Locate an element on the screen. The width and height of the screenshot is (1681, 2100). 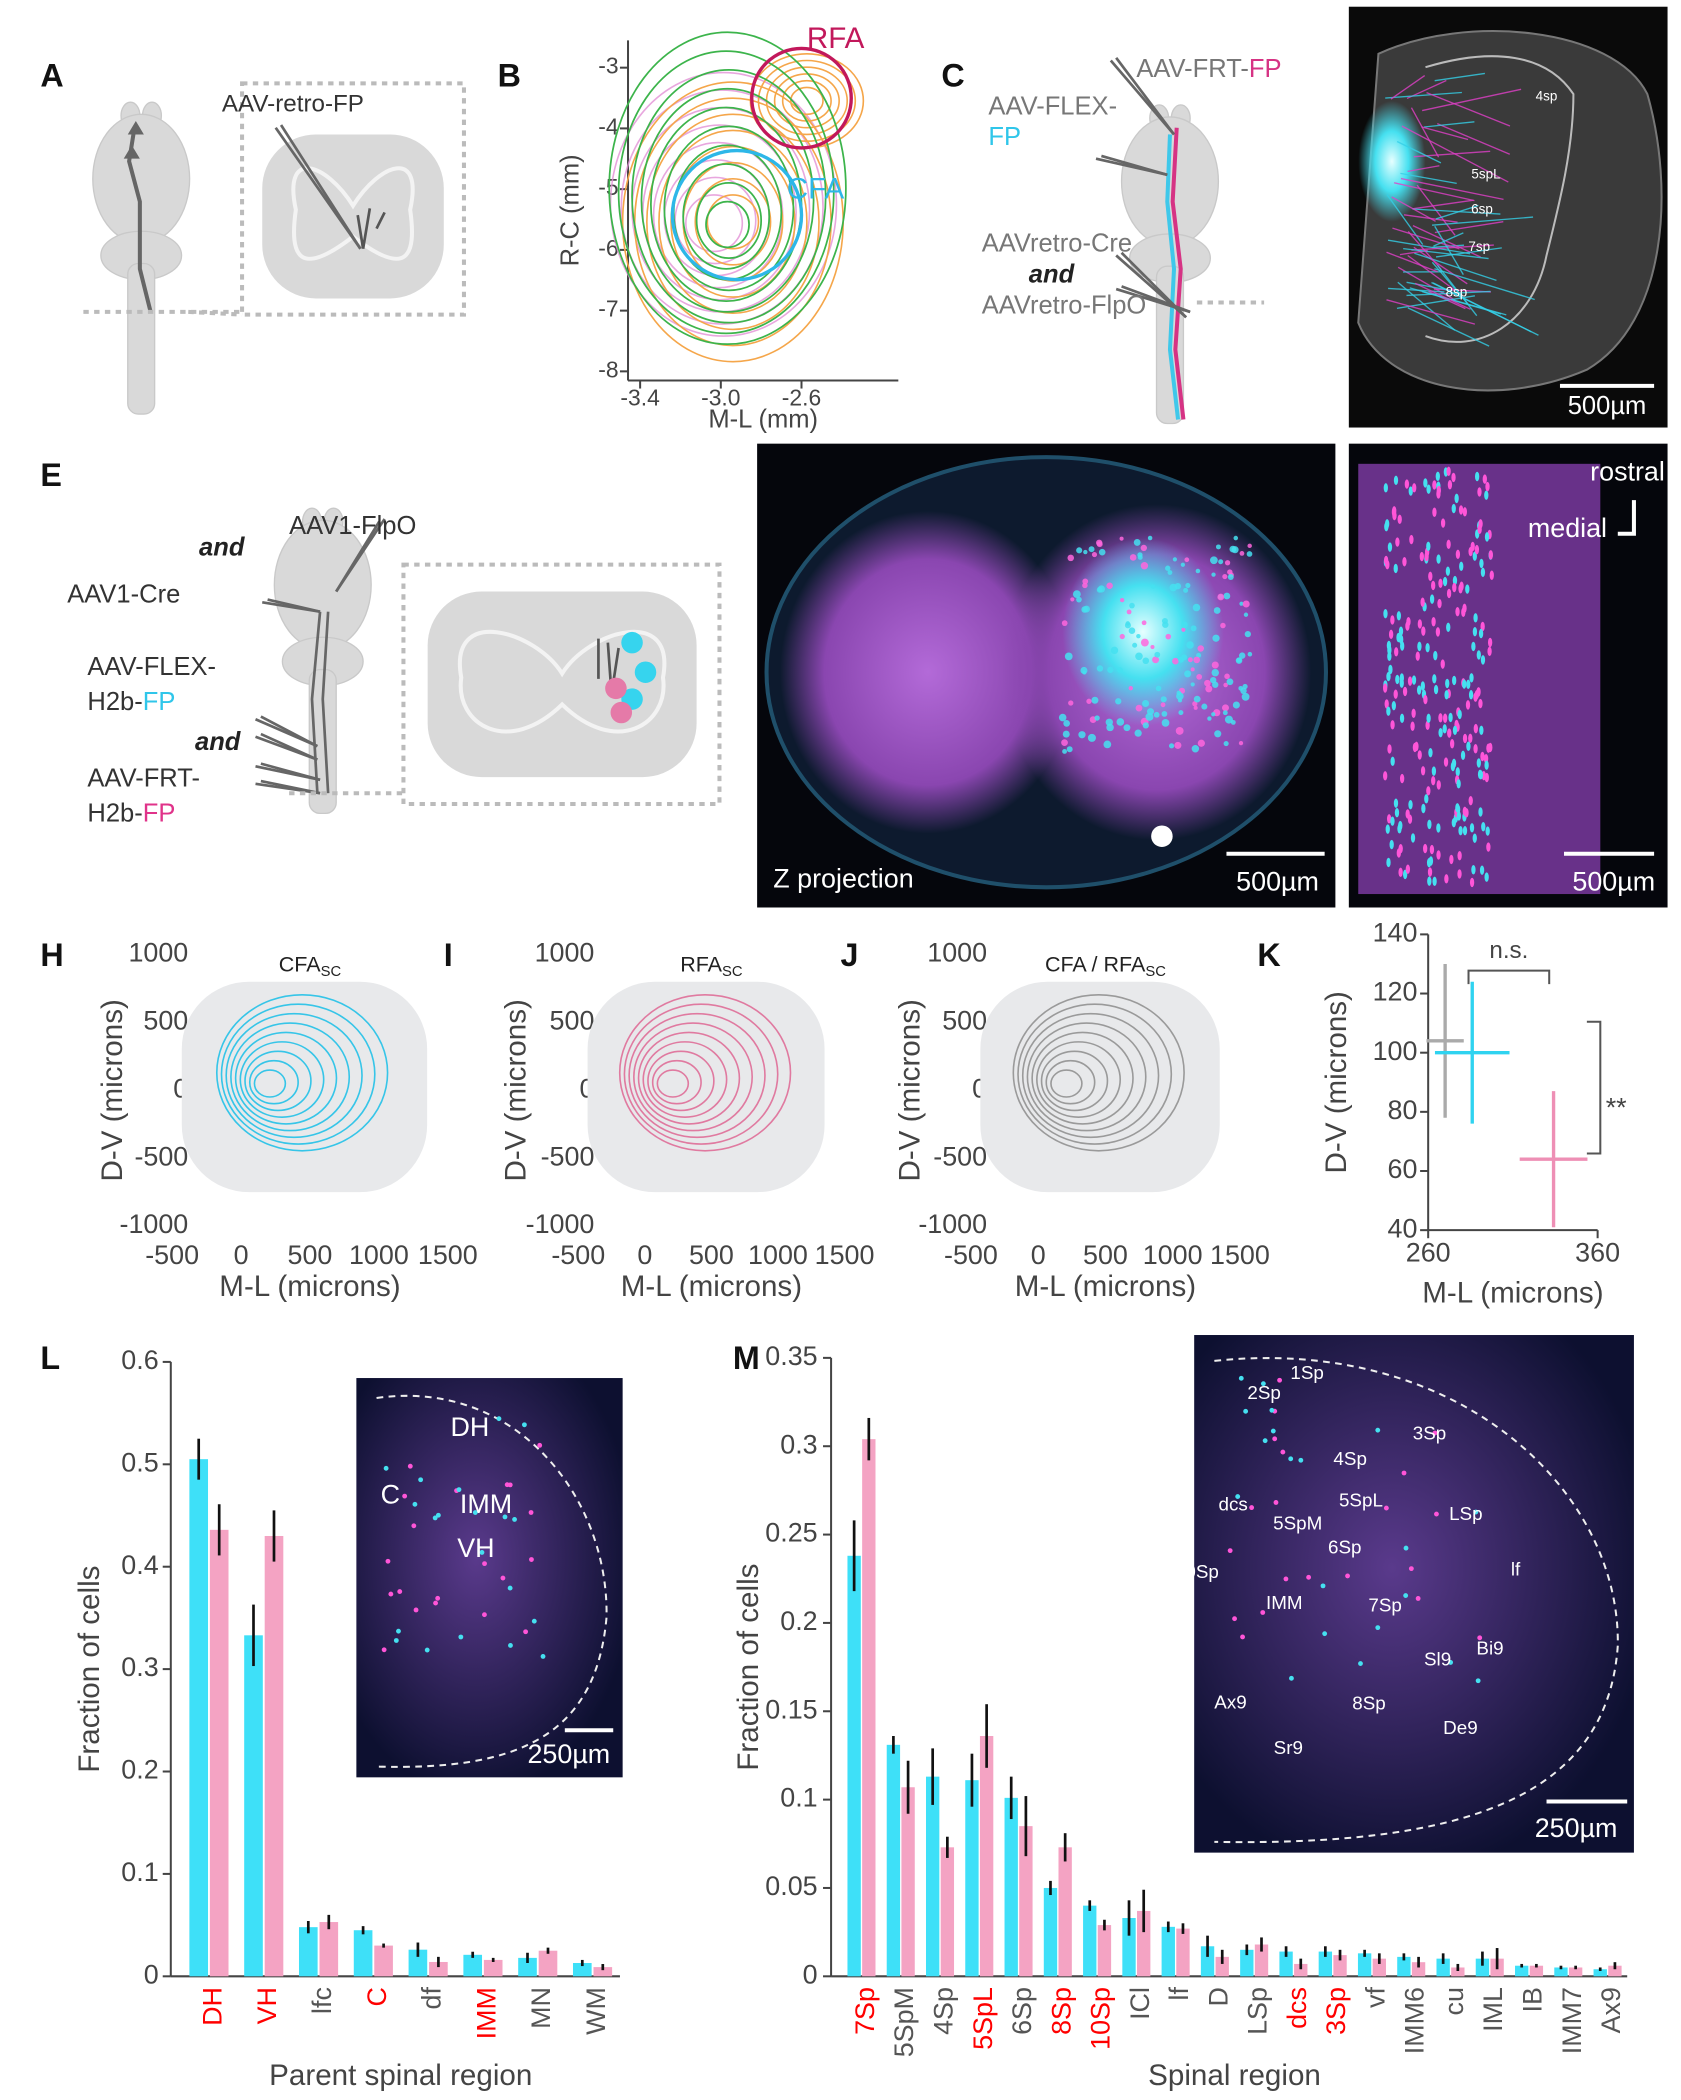
region-label: IMM is located at coordinates (486, 1504).